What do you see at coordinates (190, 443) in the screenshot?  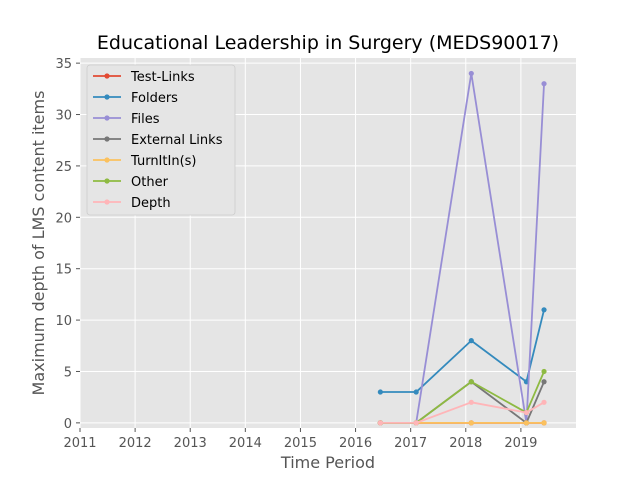 I see `x-tick-label: 2013` at bounding box center [190, 443].